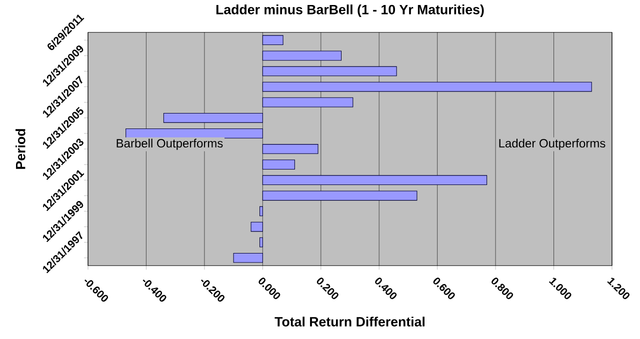 The height and width of the screenshot is (339, 640). What do you see at coordinates (169, 144) in the screenshot?
I see `annotation: Barbell Outperforms` at bounding box center [169, 144].